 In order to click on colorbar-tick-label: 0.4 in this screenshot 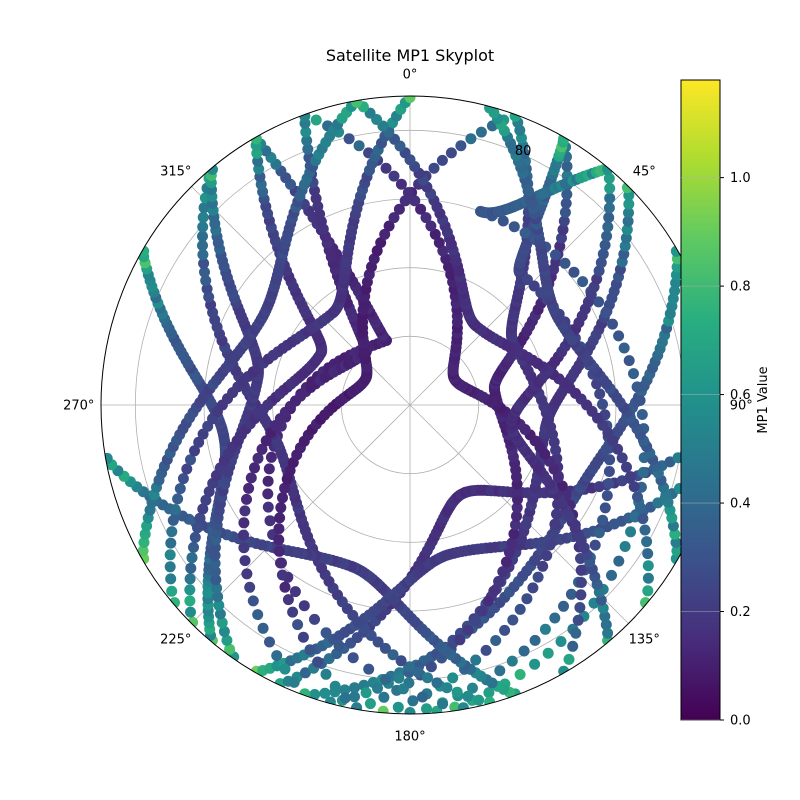, I will do `click(740, 504)`.